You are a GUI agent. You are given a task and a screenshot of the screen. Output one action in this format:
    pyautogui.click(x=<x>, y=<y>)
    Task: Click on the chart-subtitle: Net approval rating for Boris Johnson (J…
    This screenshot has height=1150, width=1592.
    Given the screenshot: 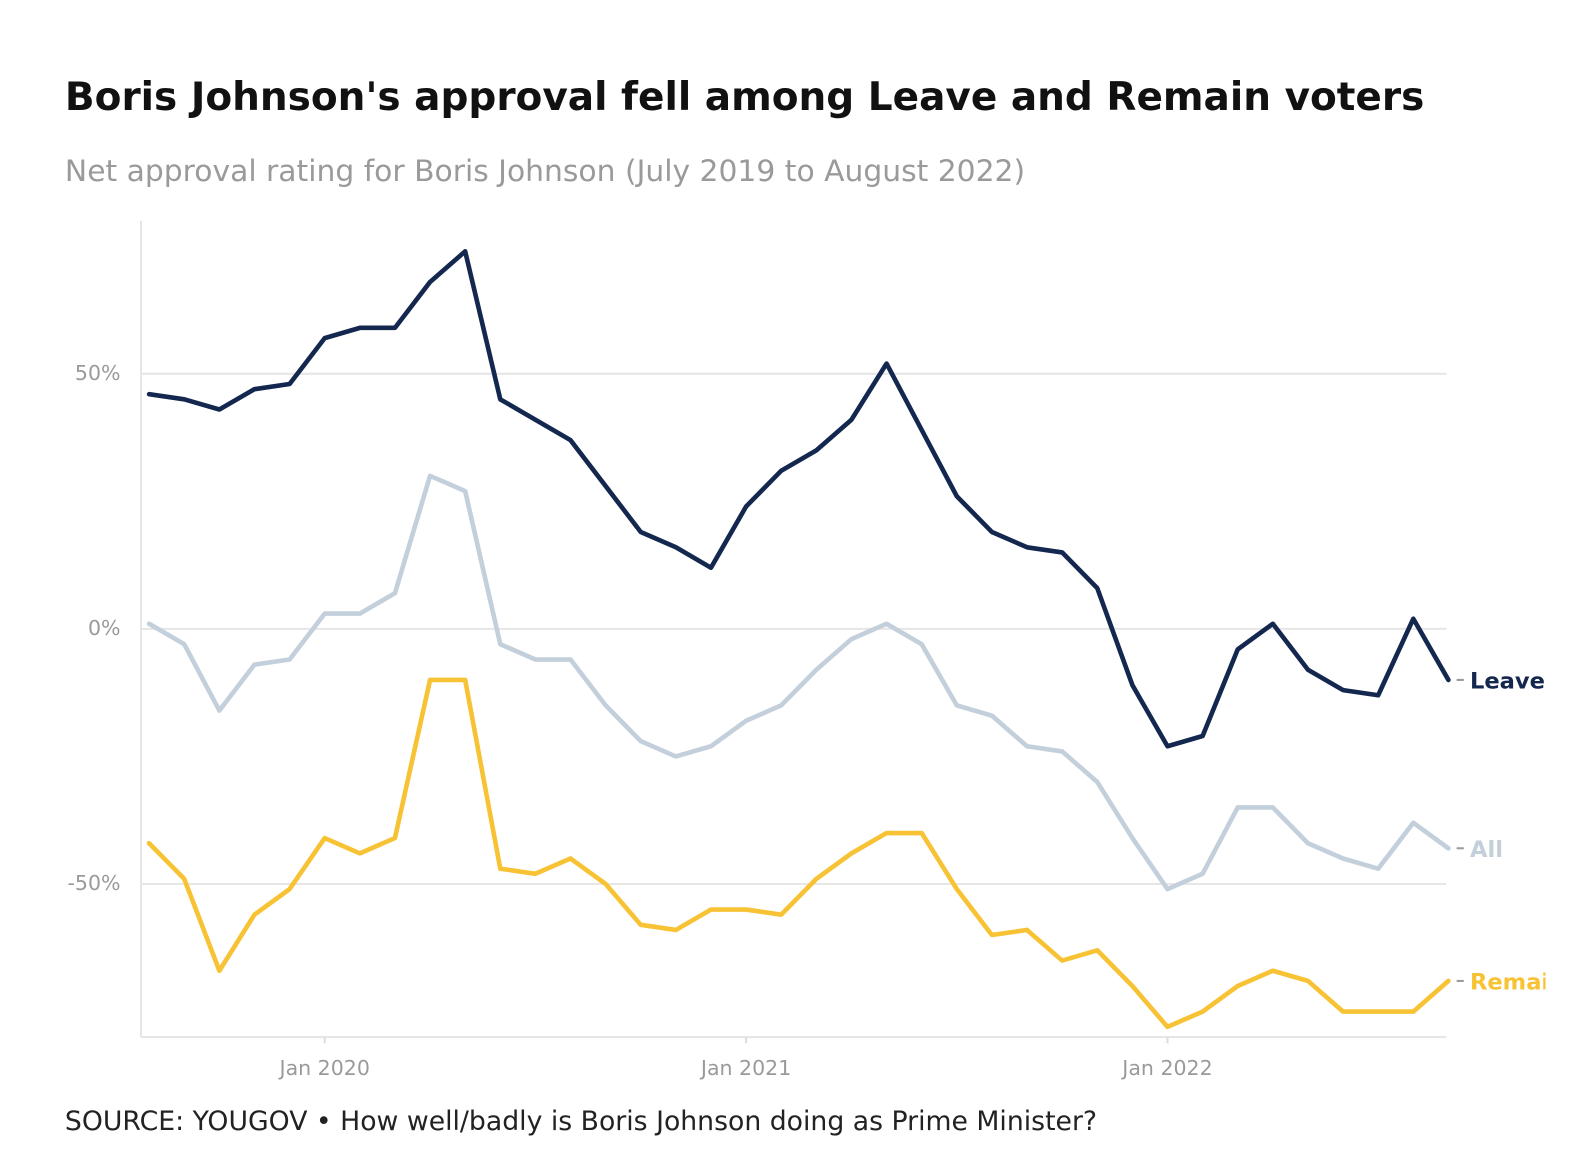 What is the action you would take?
    pyautogui.click(x=545, y=171)
    